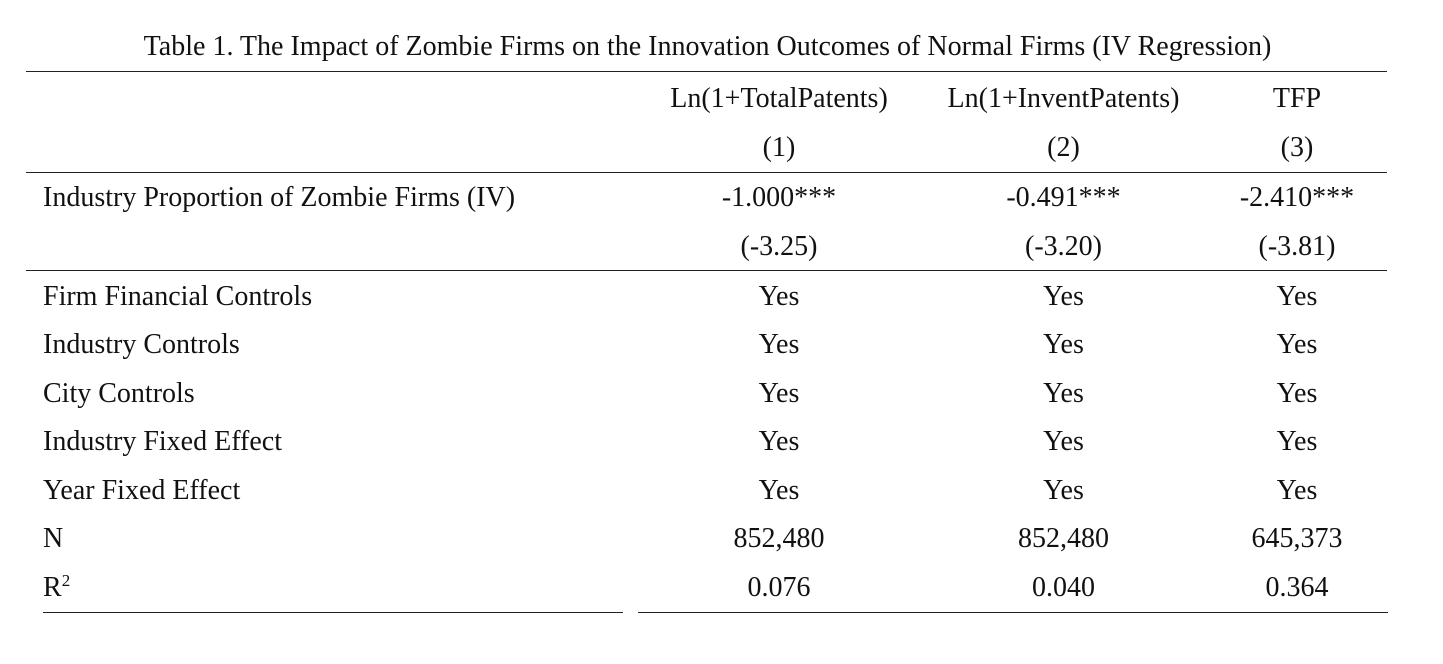  I want to click on industry-controls-1: Yes, so click(779, 344).